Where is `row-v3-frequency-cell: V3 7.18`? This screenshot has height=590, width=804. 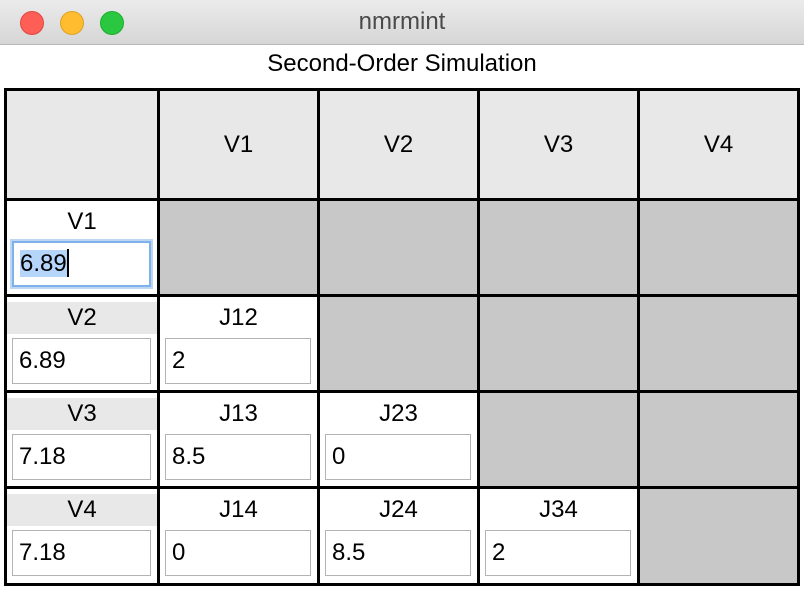 row-v3-frequency-cell: V3 7.18 is located at coordinates (82, 439).